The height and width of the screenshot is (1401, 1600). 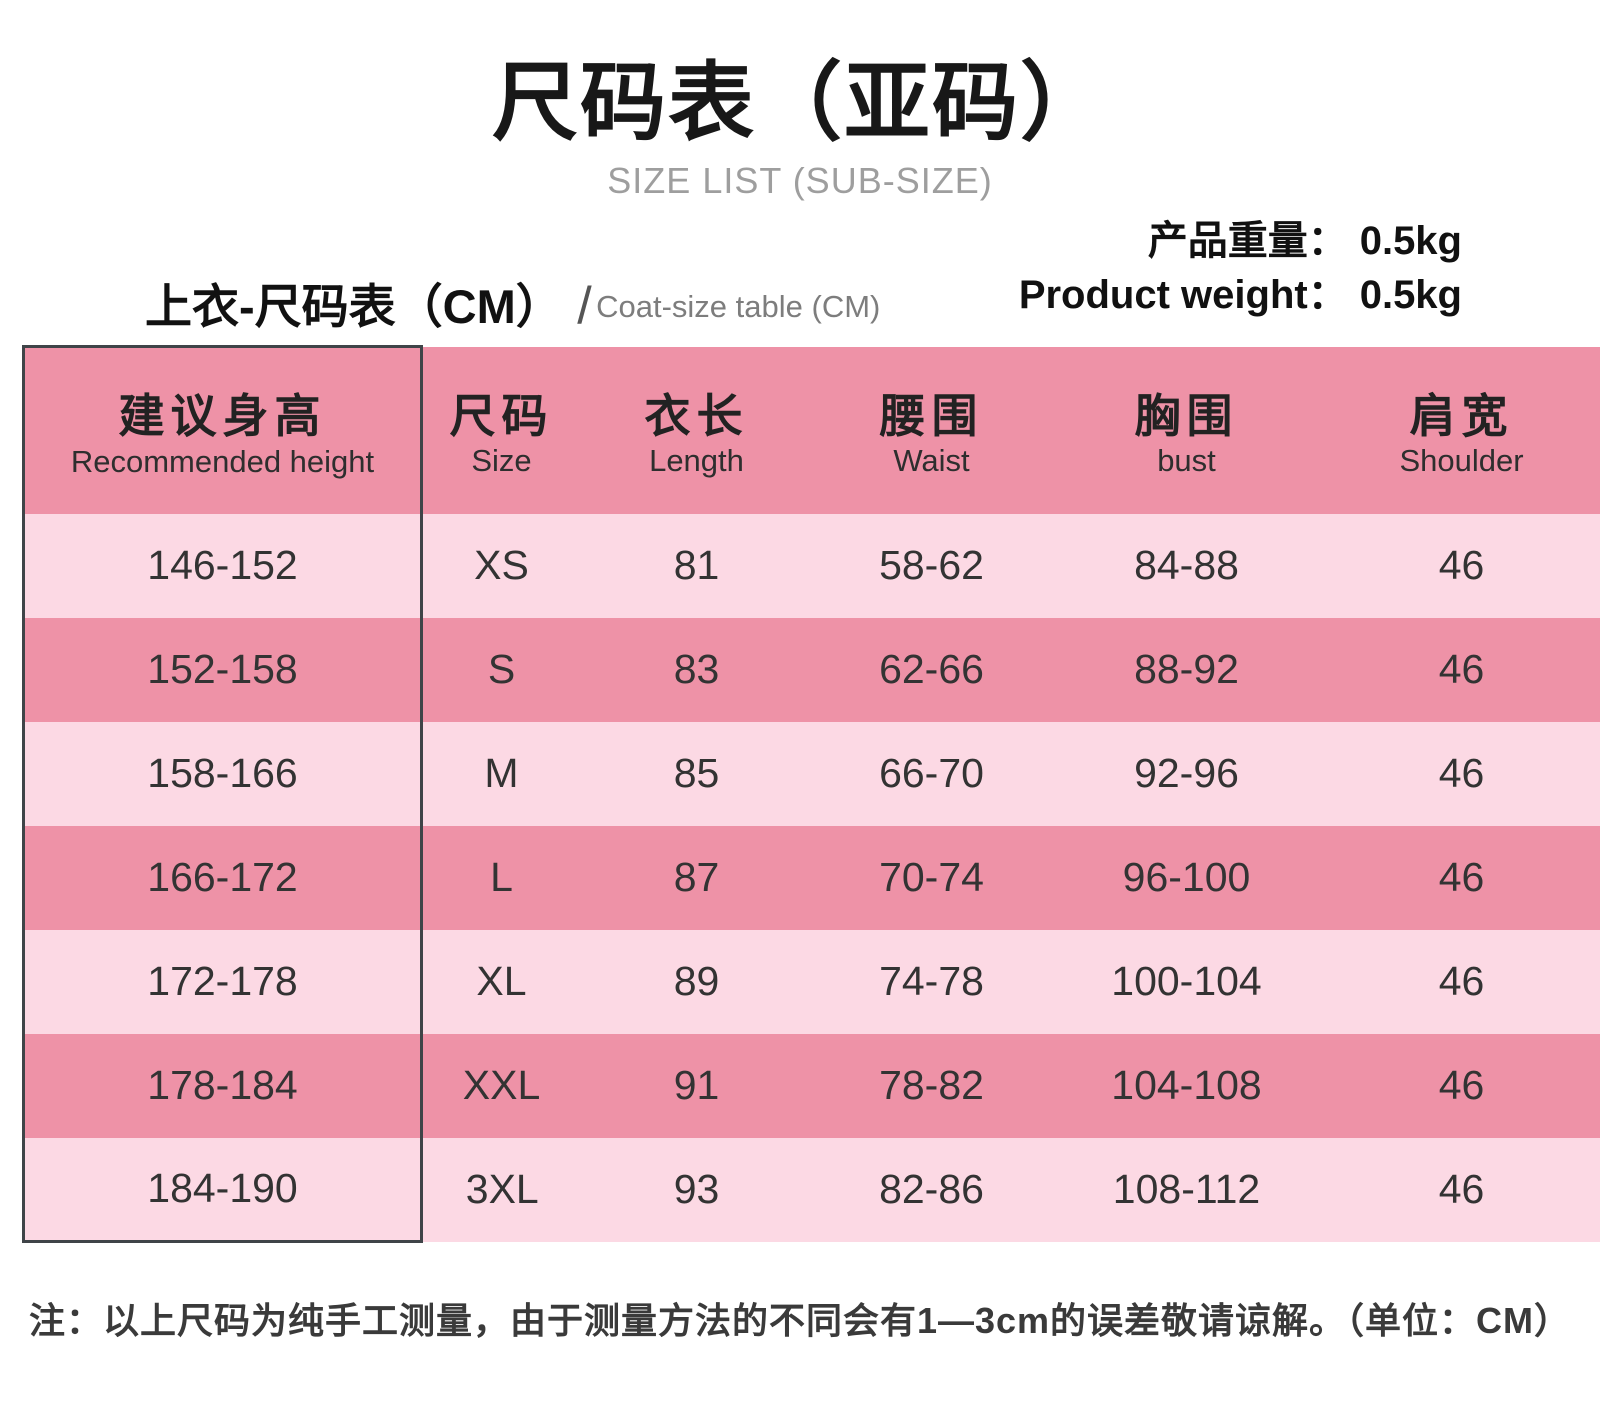 I want to click on cell-waist: 78-82, so click(x=931, y=1085).